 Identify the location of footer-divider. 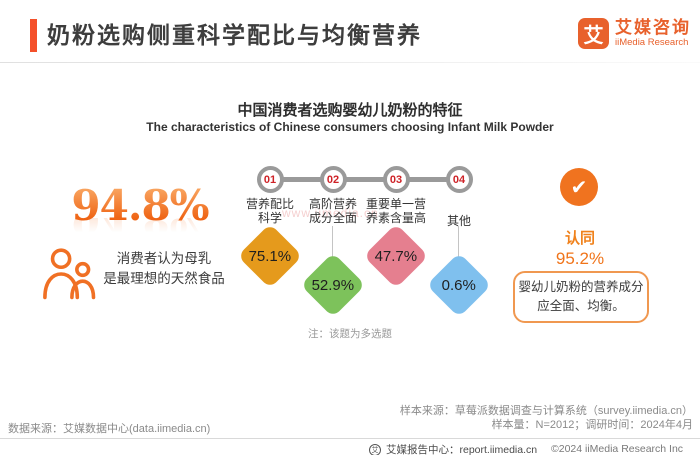
(350, 438).